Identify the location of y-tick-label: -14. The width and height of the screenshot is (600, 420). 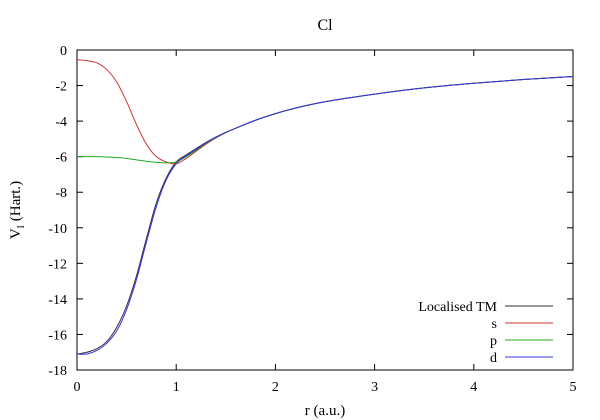
(57, 300).